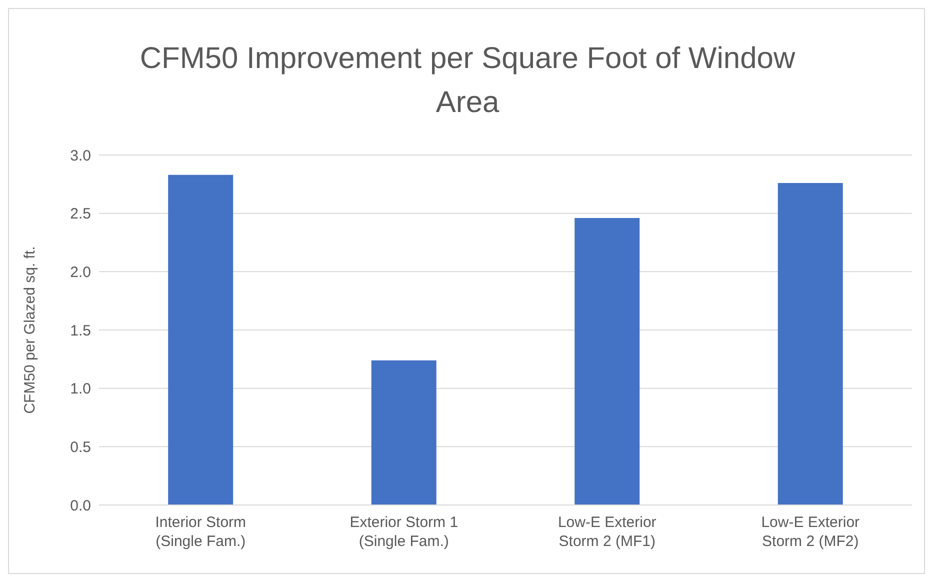 The width and height of the screenshot is (933, 582). I want to click on y-tick-label: 1.0, so click(80, 389).